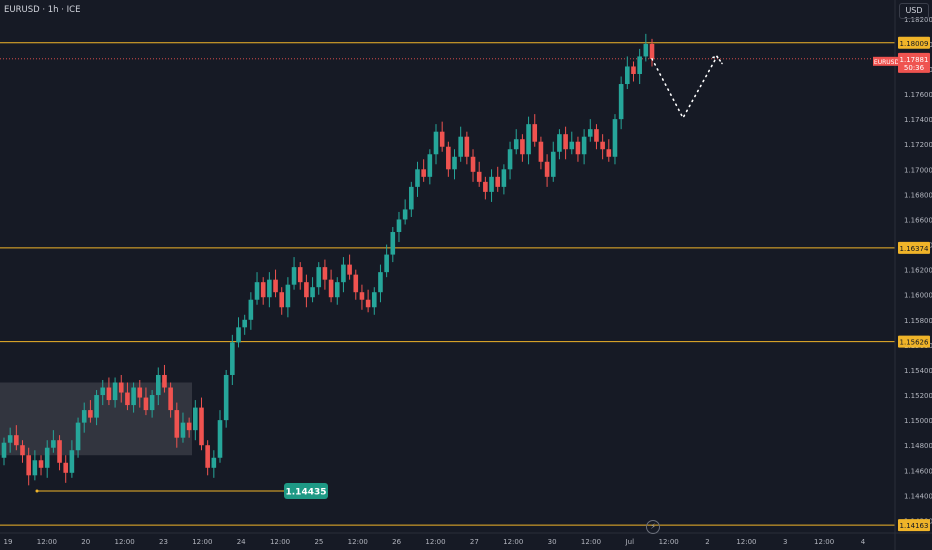  I want to click on x-tick-label: 24, so click(241, 542).